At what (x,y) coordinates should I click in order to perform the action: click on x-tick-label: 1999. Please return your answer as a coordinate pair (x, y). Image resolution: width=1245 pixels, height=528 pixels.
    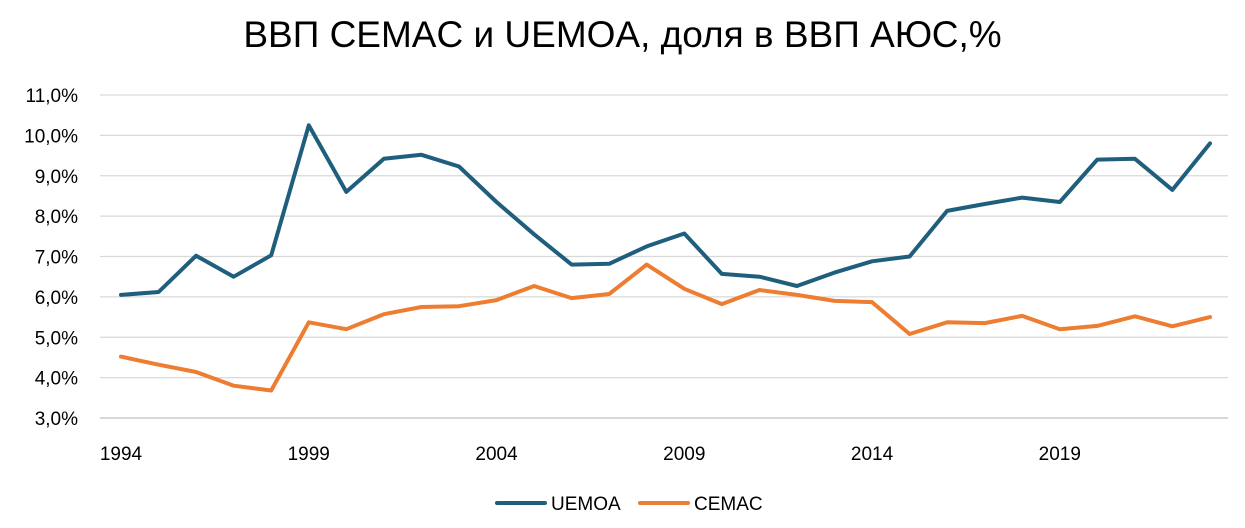
    Looking at the image, I should click on (309, 454).